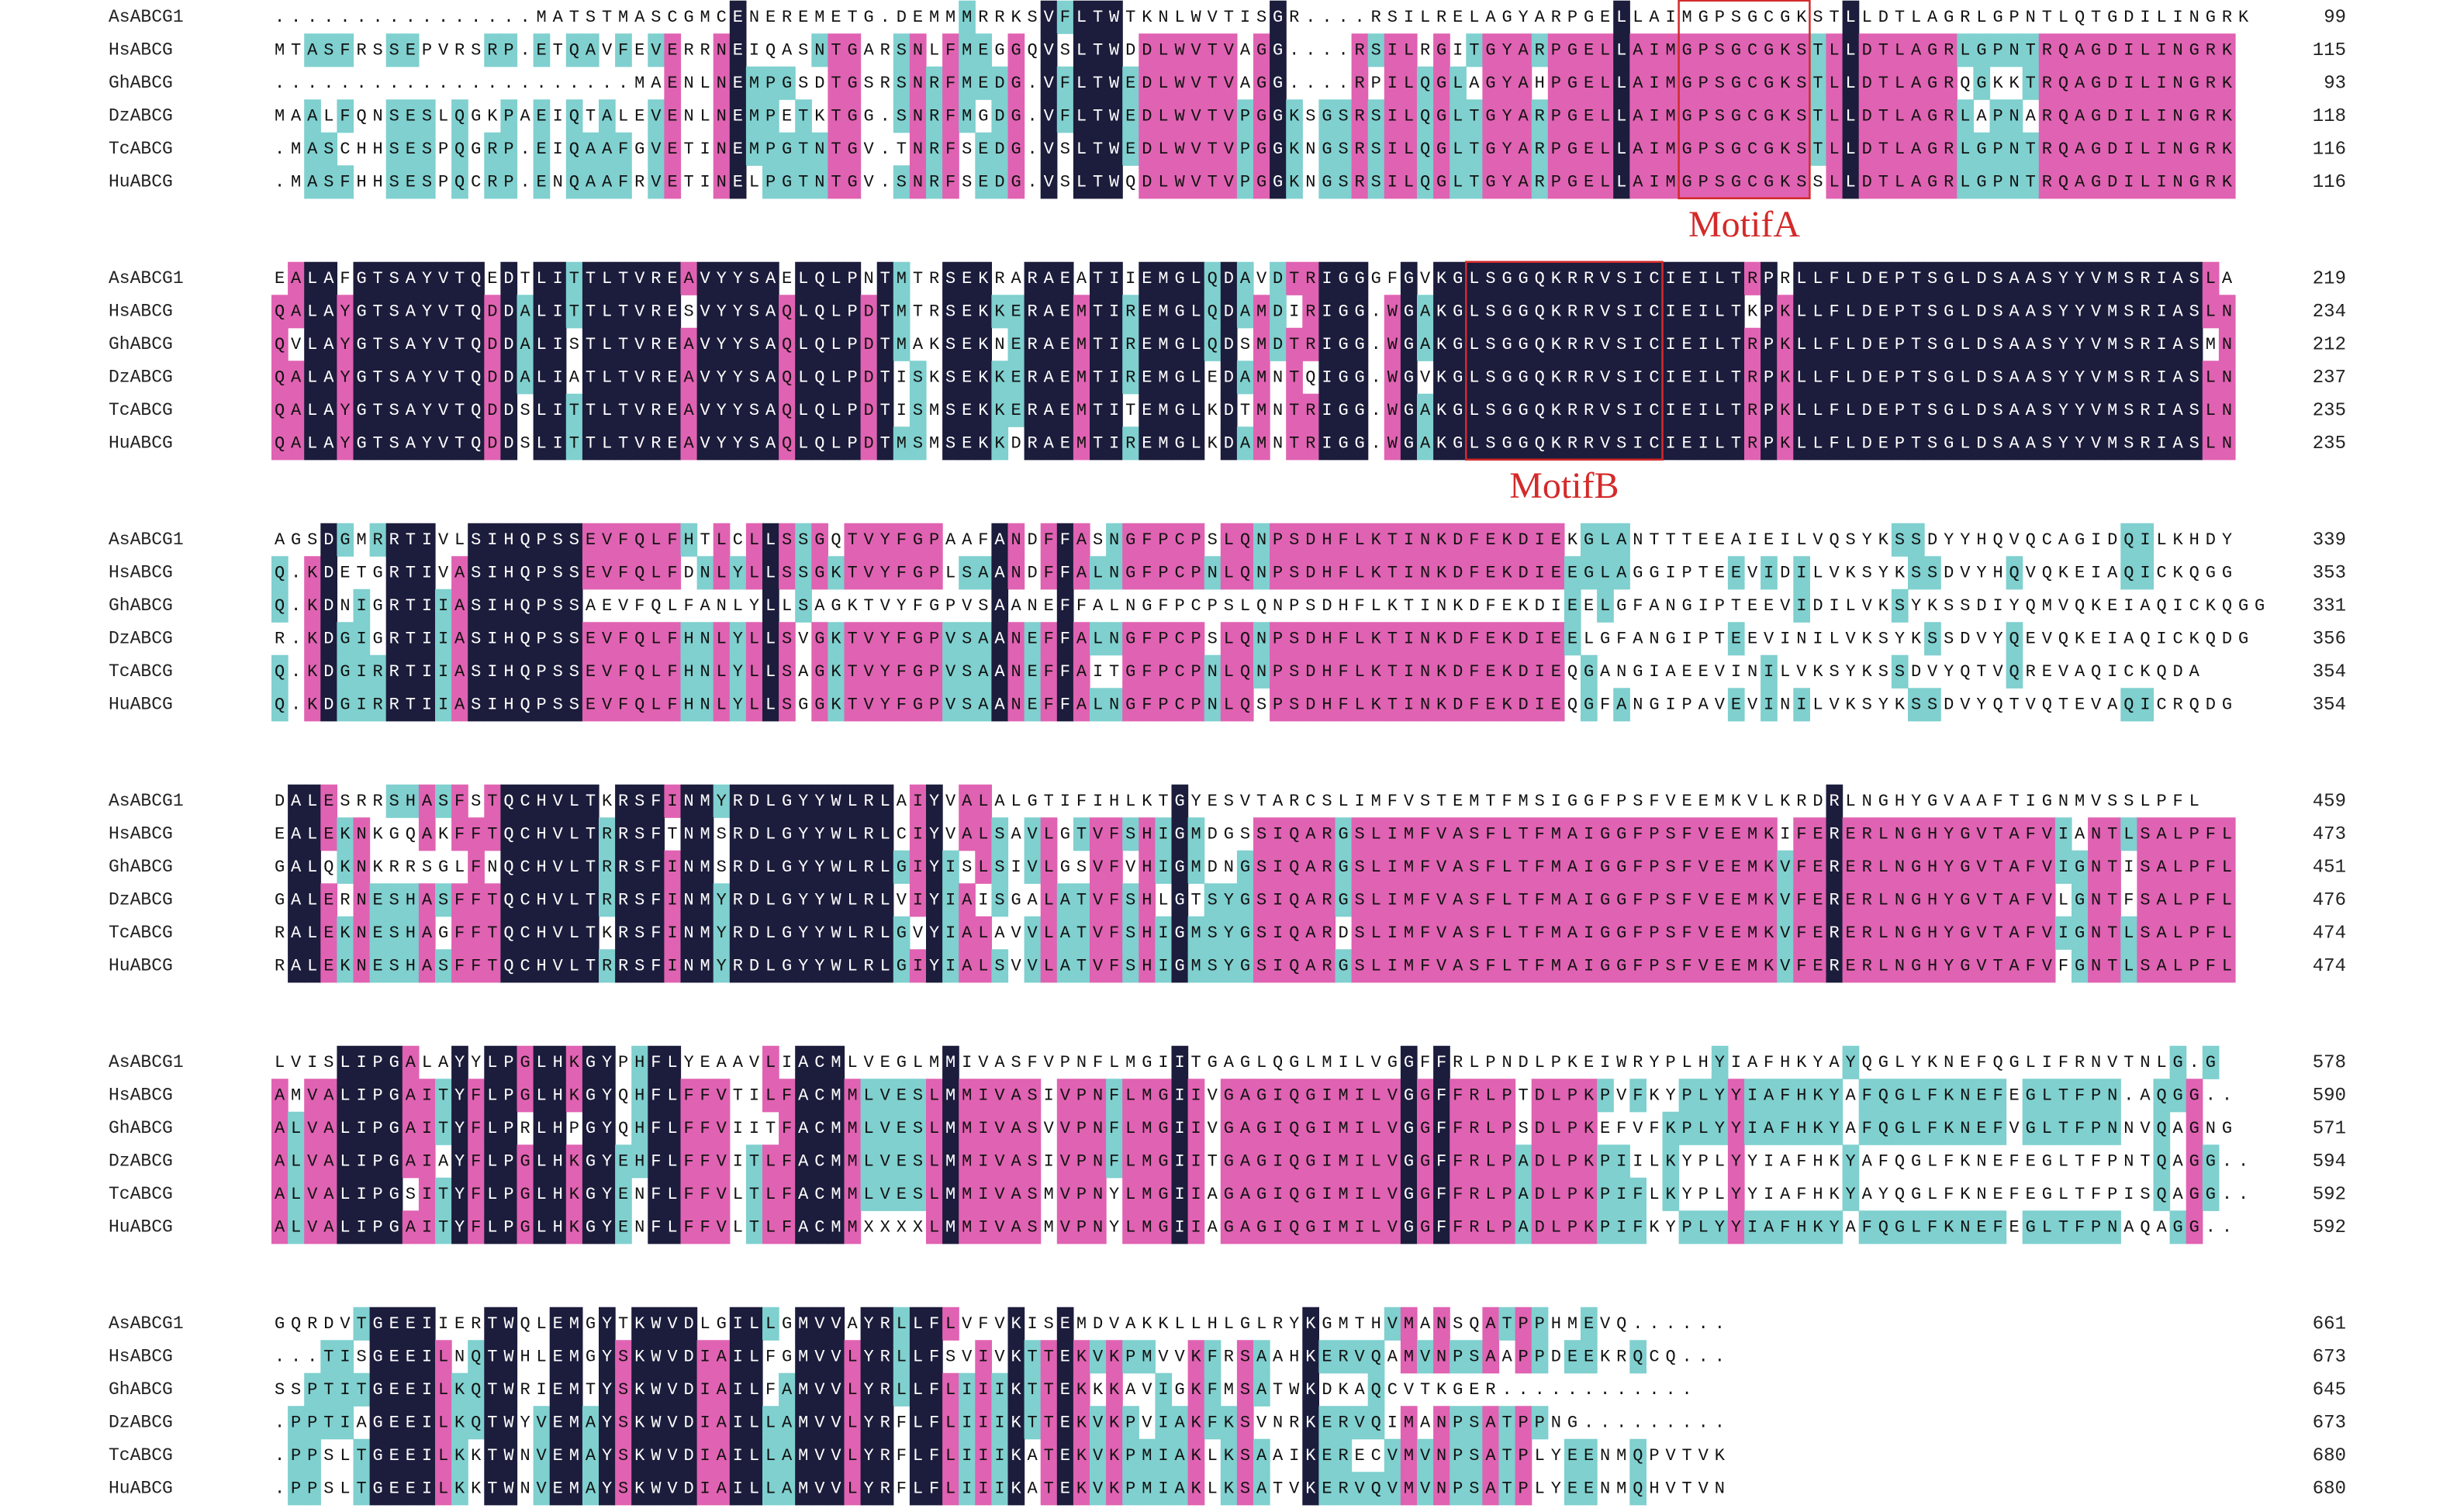 This screenshot has height=1512, width=2443. I want to click on residue-count: 594, so click(2329, 1161).